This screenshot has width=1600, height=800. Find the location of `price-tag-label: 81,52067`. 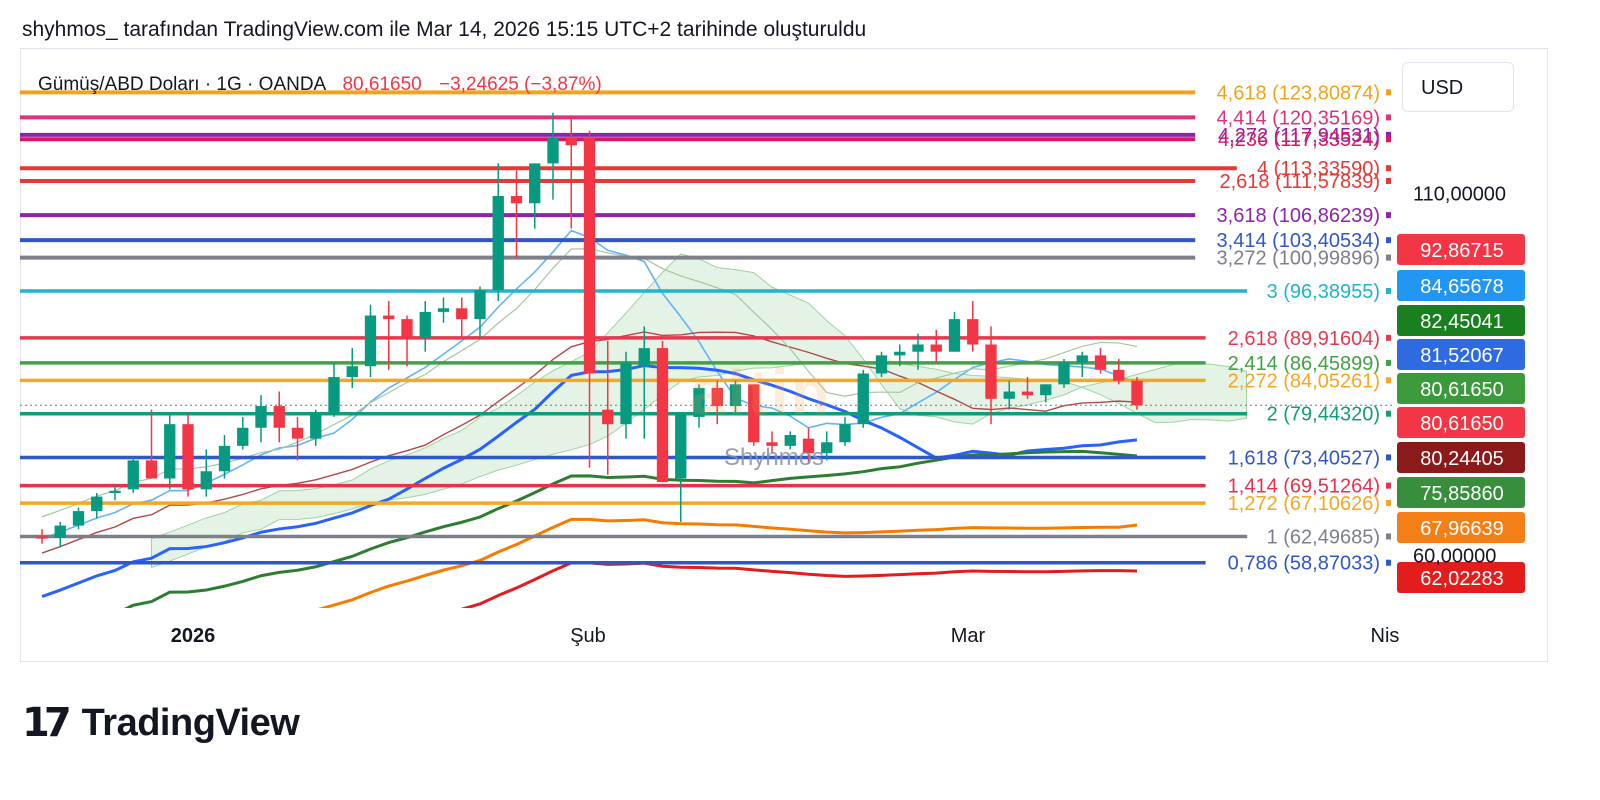

price-tag-label: 81,52067 is located at coordinates (1461, 356).